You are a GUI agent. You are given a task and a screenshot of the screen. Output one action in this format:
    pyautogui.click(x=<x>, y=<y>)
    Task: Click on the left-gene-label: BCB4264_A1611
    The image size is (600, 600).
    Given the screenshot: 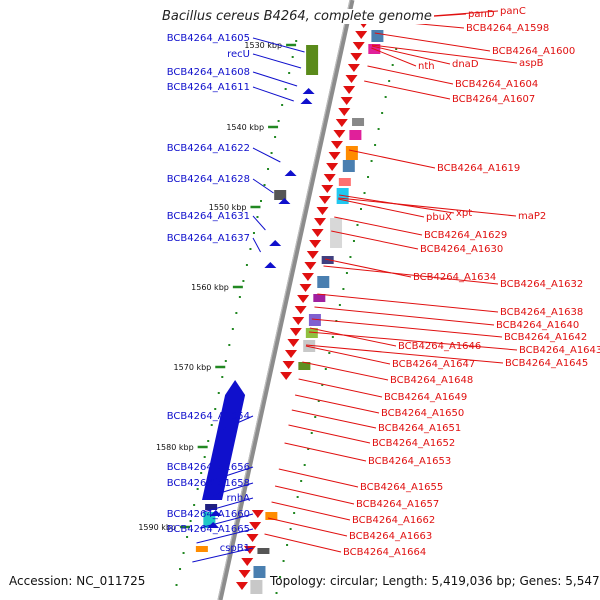 What is the action you would take?
    pyautogui.click(x=208, y=87)
    